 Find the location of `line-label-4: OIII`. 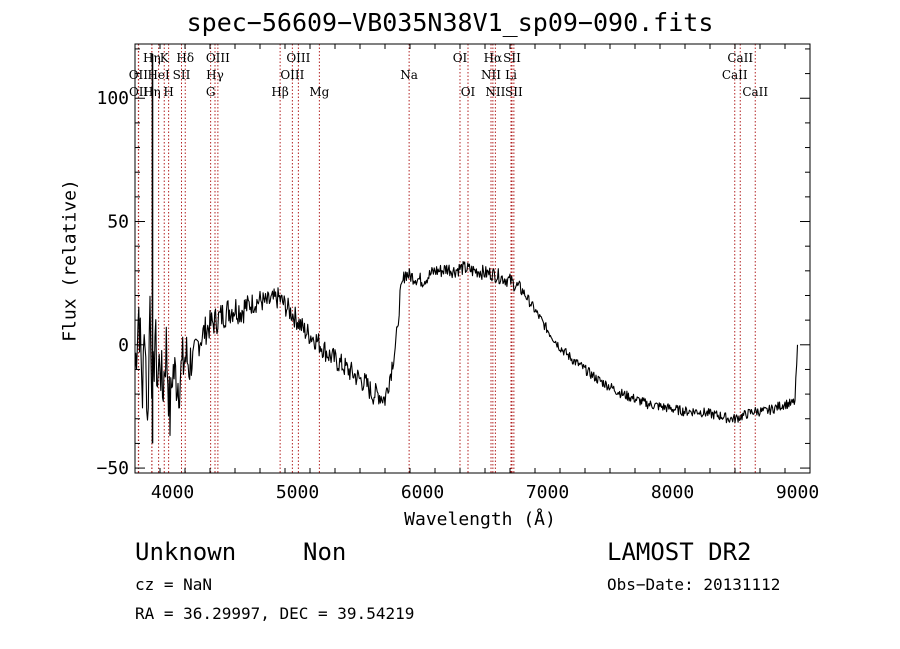

line-label-4: OIII is located at coordinates (298, 58).